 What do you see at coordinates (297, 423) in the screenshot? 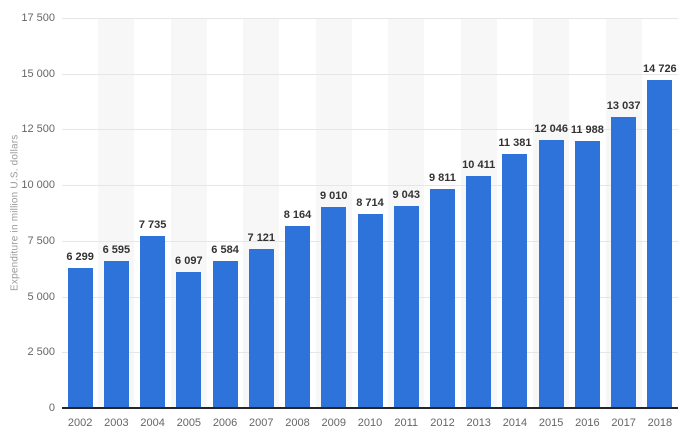
I see `x-tick-label: 2008` at bounding box center [297, 423].